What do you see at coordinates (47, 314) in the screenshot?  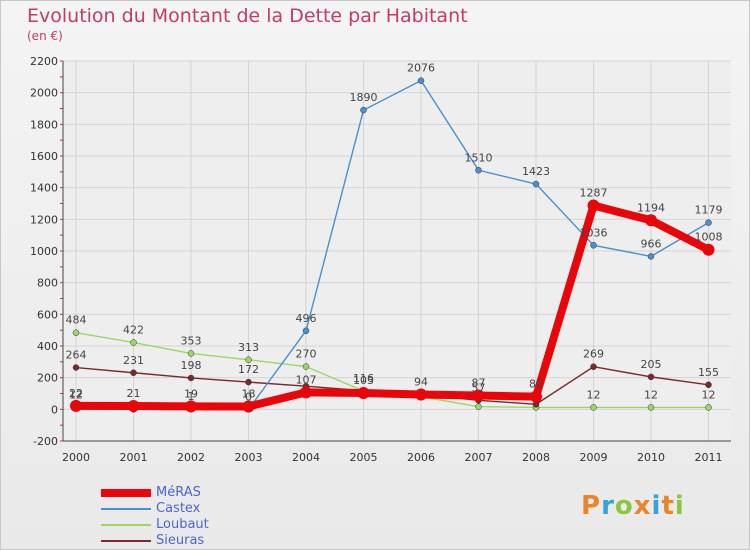 I see `y-tick-label: 600` at bounding box center [47, 314].